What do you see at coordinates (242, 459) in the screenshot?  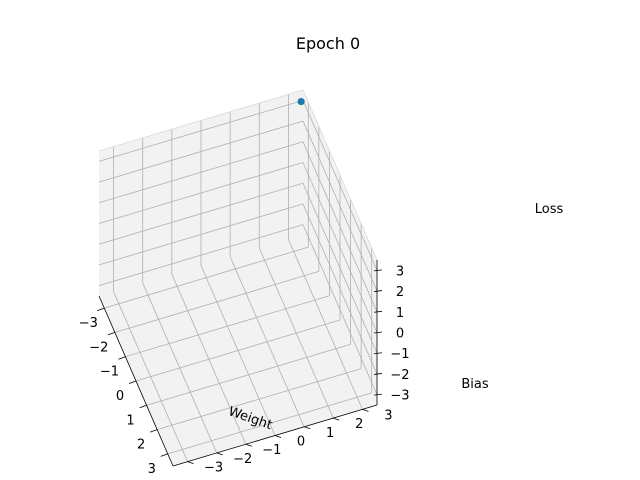 I see `y-tick-label: −2` at bounding box center [242, 459].